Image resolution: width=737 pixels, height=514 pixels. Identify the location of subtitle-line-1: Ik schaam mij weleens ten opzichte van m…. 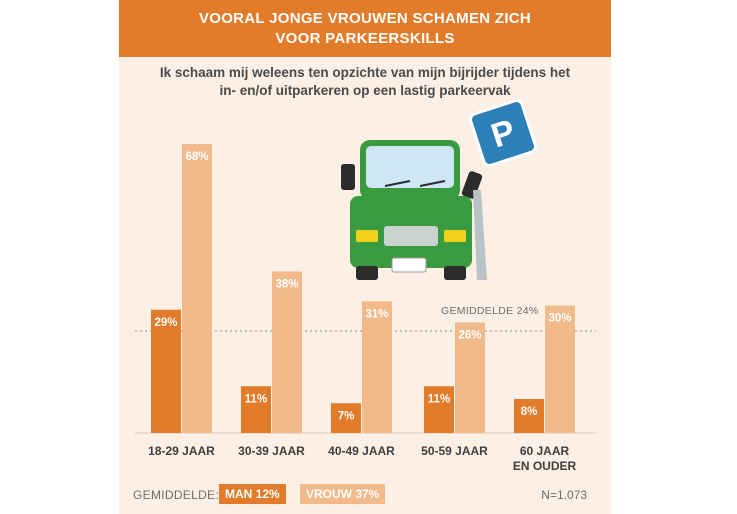
(365, 72).